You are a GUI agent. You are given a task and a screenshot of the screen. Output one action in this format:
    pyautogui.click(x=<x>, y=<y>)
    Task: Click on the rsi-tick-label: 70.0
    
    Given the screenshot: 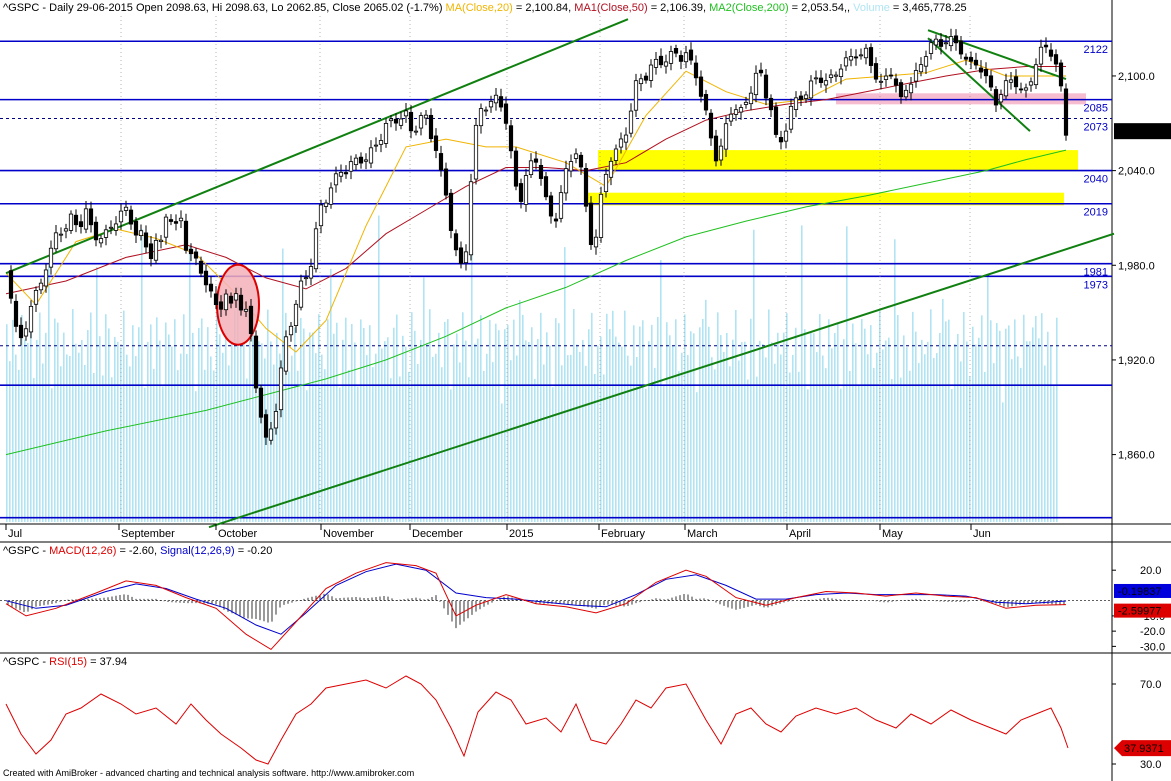 What is the action you would take?
    pyautogui.click(x=1150, y=685)
    